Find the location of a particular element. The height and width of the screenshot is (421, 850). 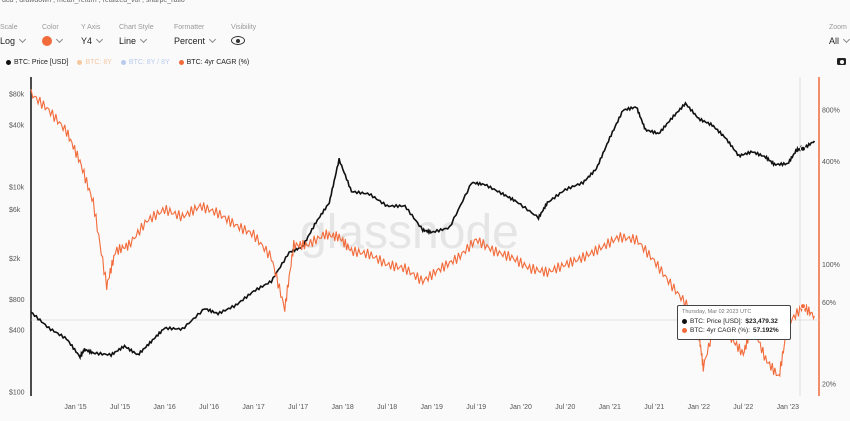

tooltip-cagr-value: 57.192% is located at coordinates (765, 330).